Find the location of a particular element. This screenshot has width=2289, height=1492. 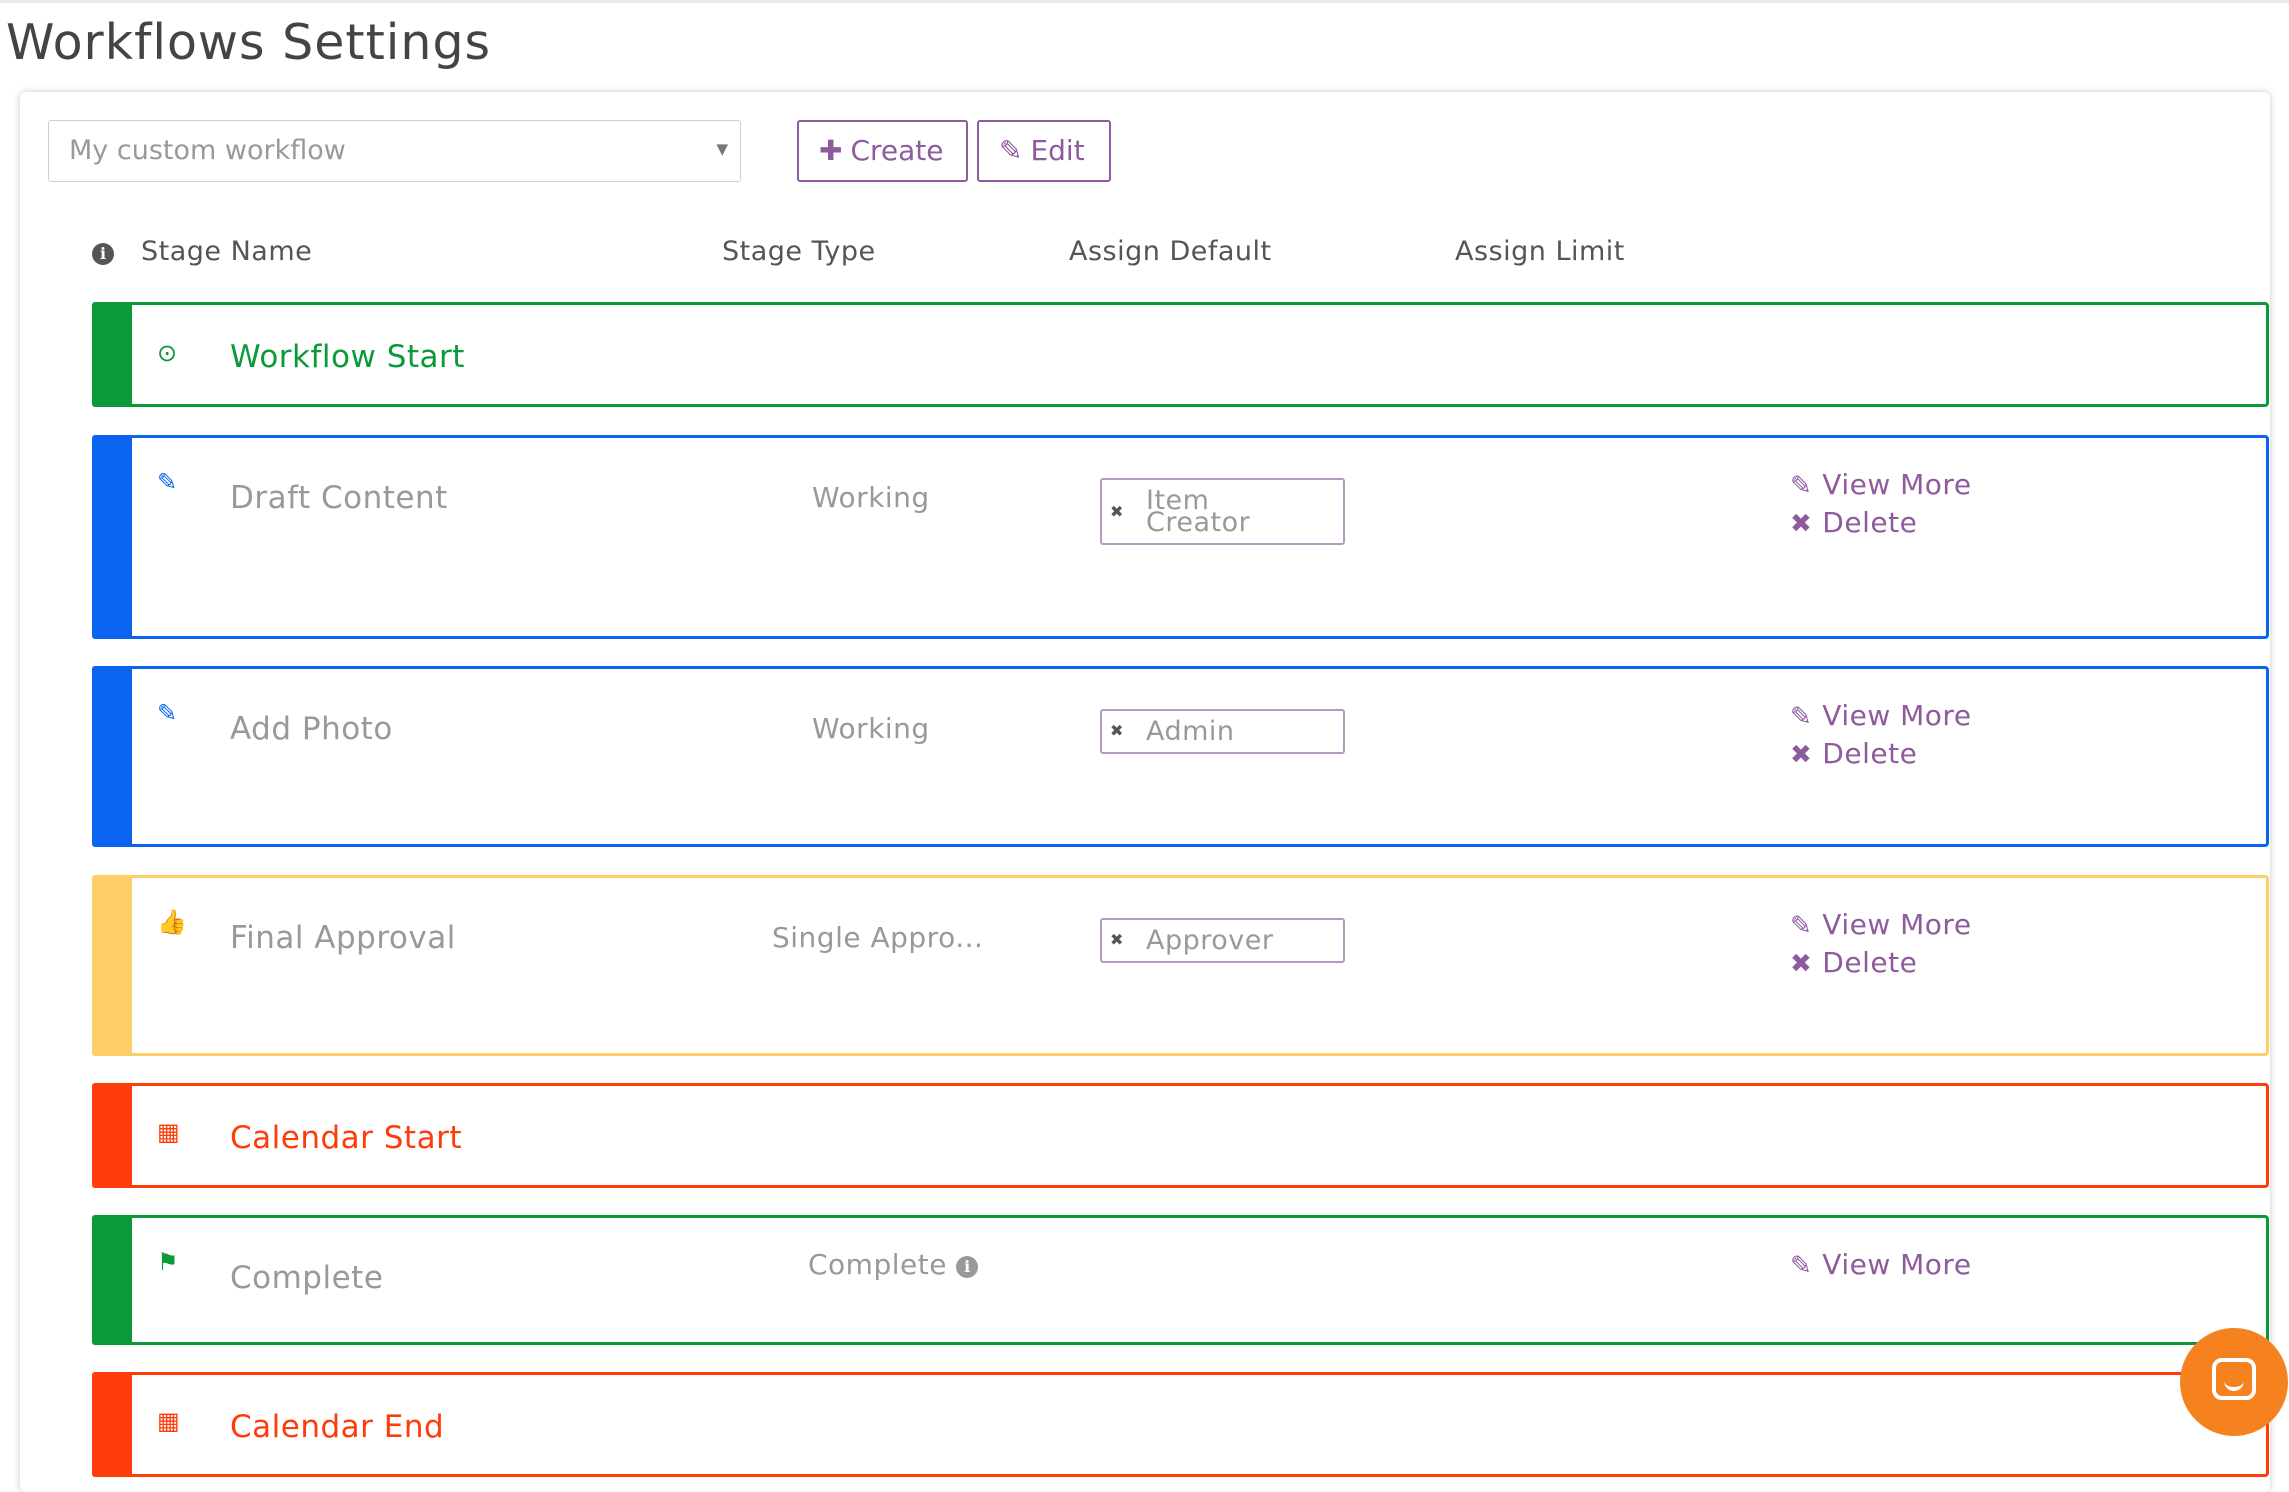

plus-icon: ✚ is located at coordinates (831, 150).